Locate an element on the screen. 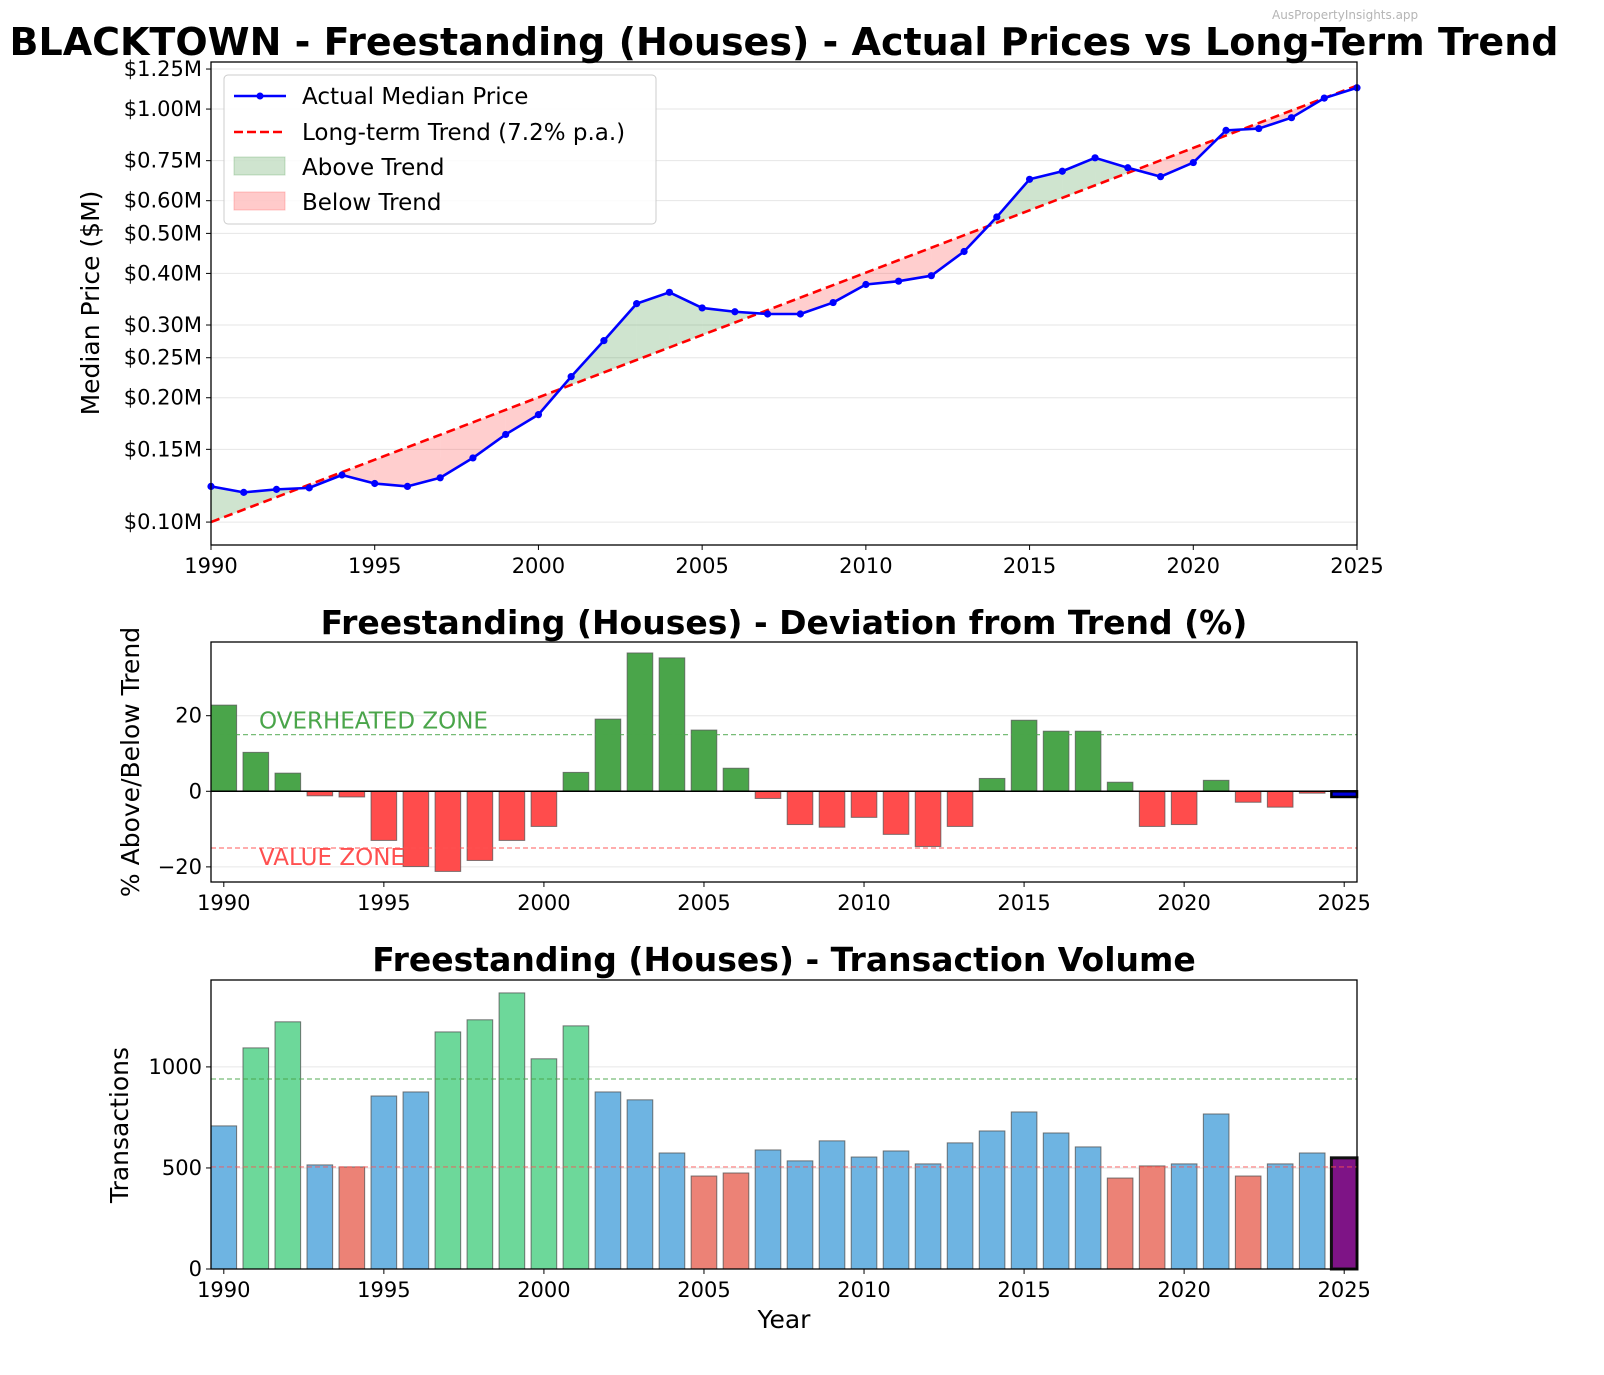 This screenshot has width=1604, height=1375. deviation-plot-frame is located at coordinates (784, 762).